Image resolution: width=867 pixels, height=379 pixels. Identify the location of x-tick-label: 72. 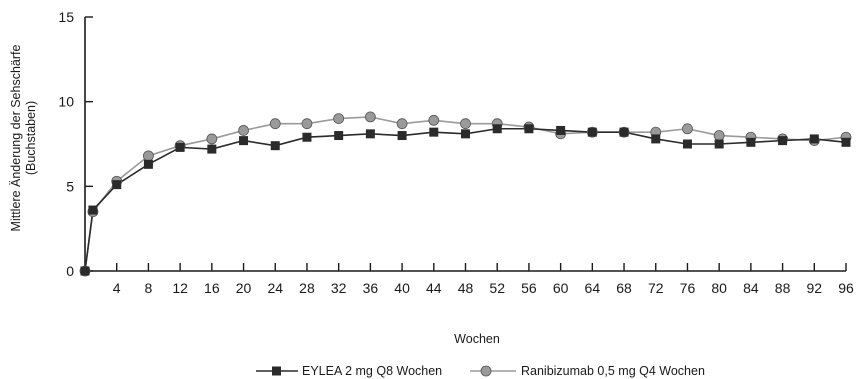
(656, 288).